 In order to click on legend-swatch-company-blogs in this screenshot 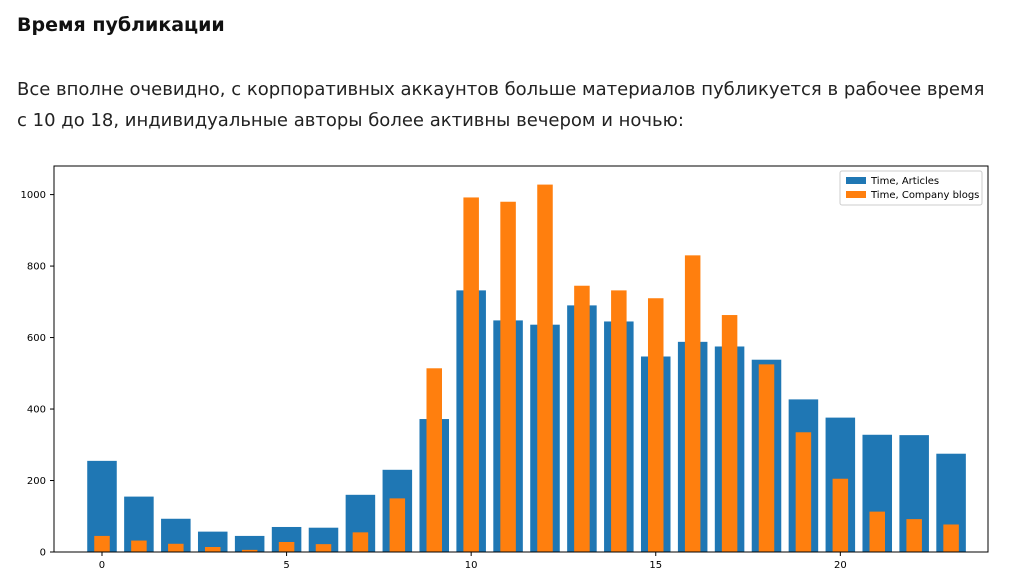, I will do `click(856, 194)`.